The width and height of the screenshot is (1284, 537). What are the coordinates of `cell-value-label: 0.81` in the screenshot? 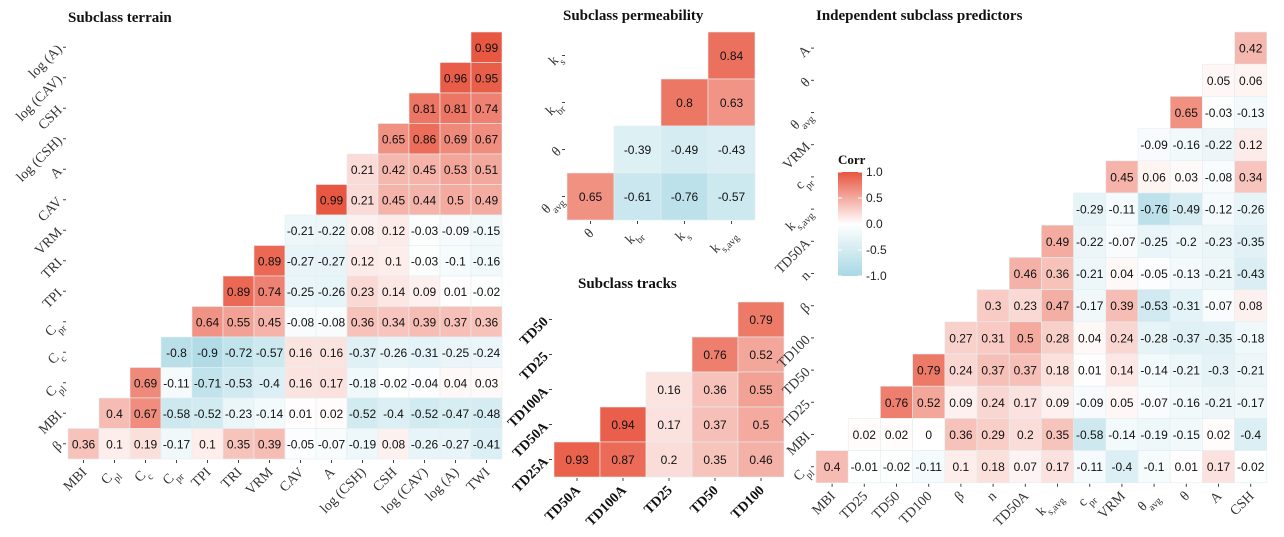 It's located at (456, 109).